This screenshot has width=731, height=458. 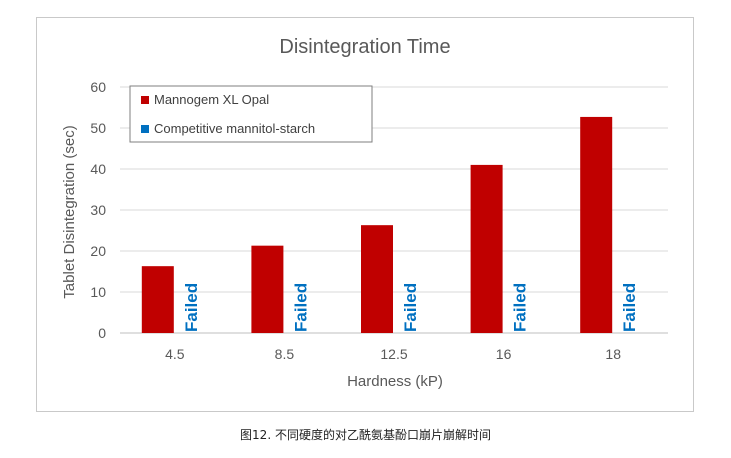 I want to click on legend-label-competitive: Competitive mannitol-starch, so click(x=234, y=128).